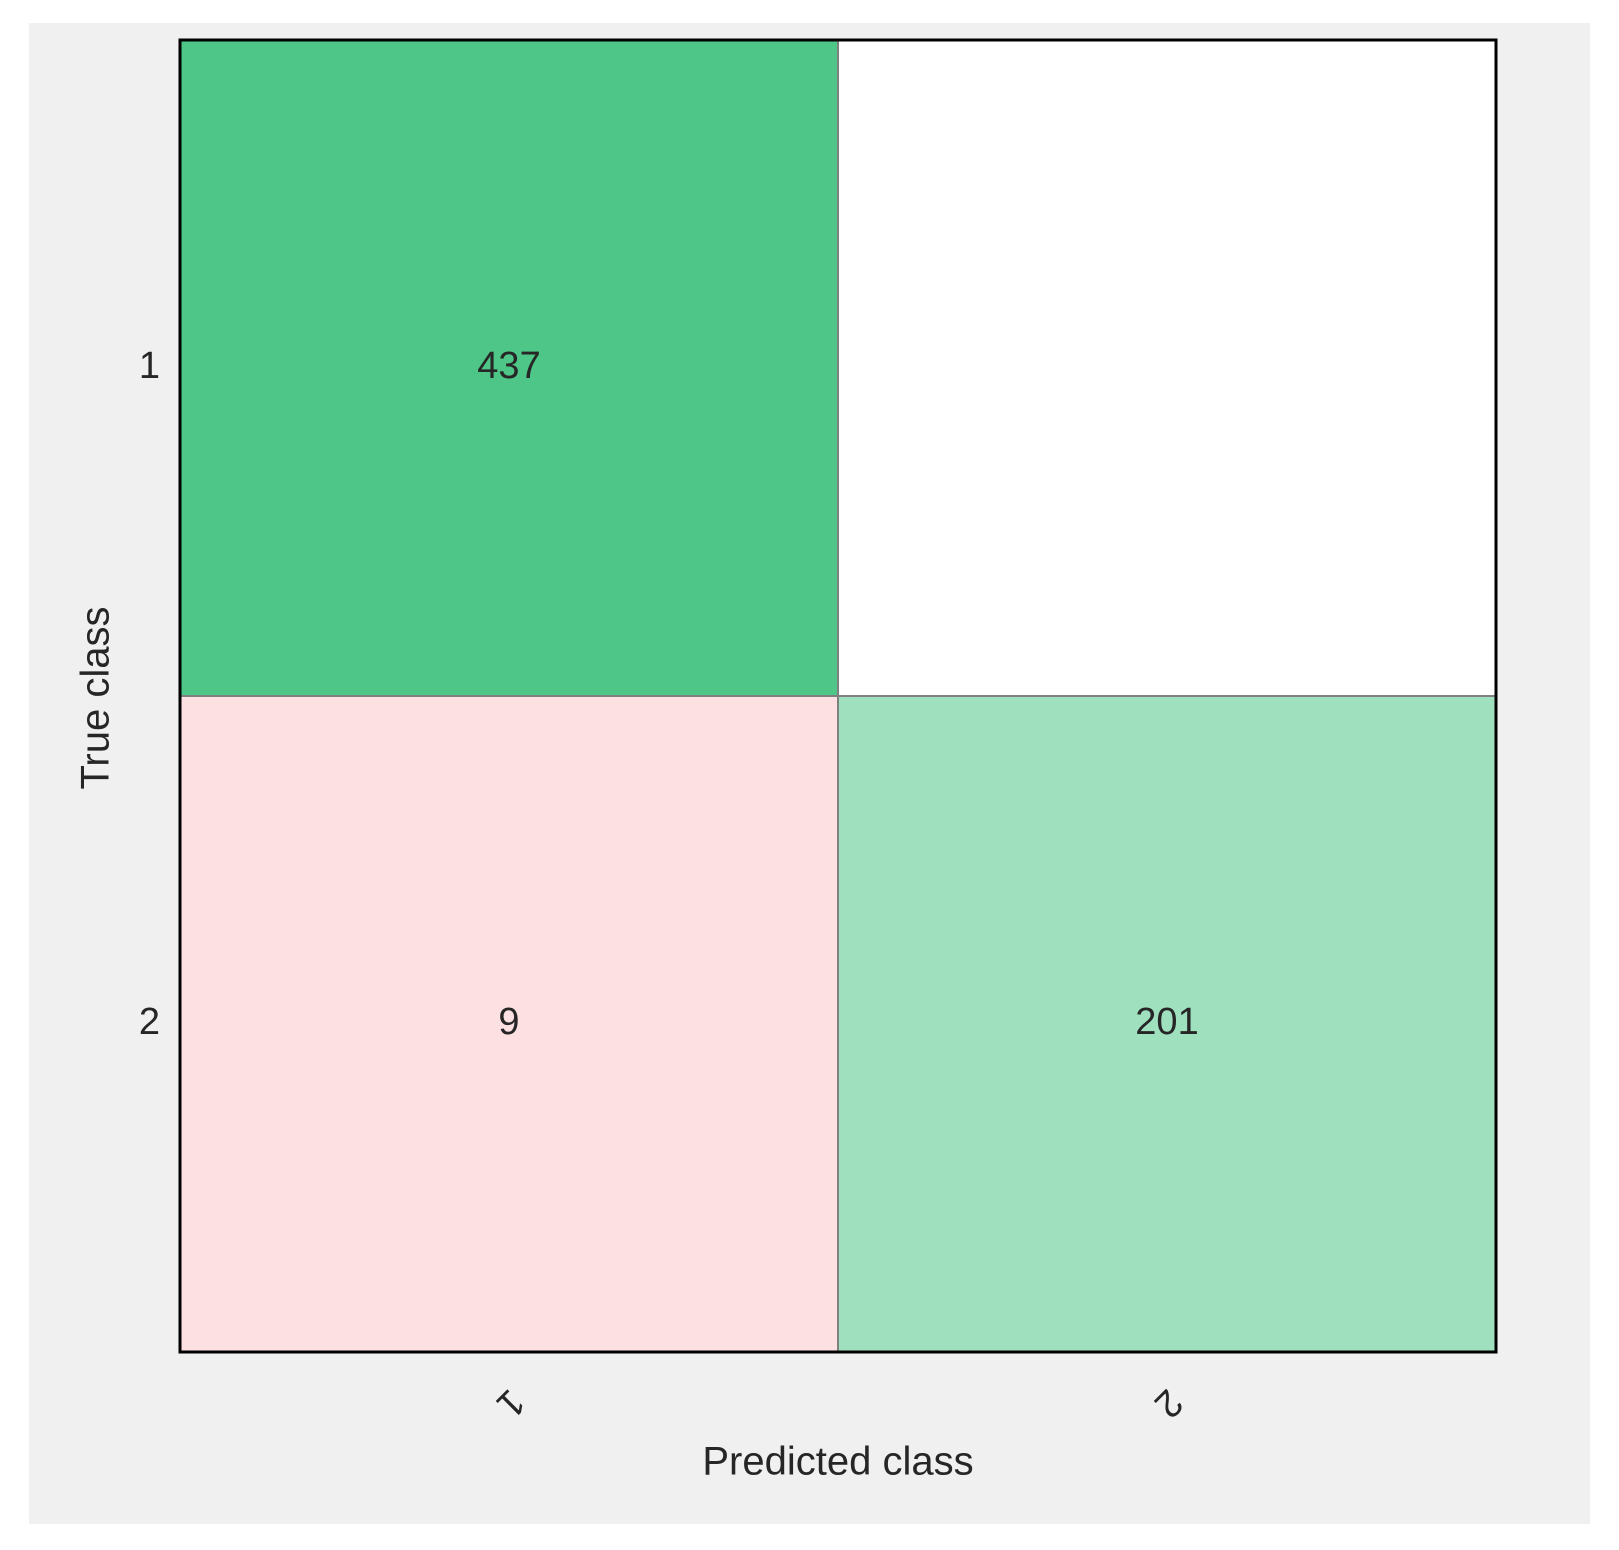  I want to click on cell-label: 201, so click(1166, 1022).